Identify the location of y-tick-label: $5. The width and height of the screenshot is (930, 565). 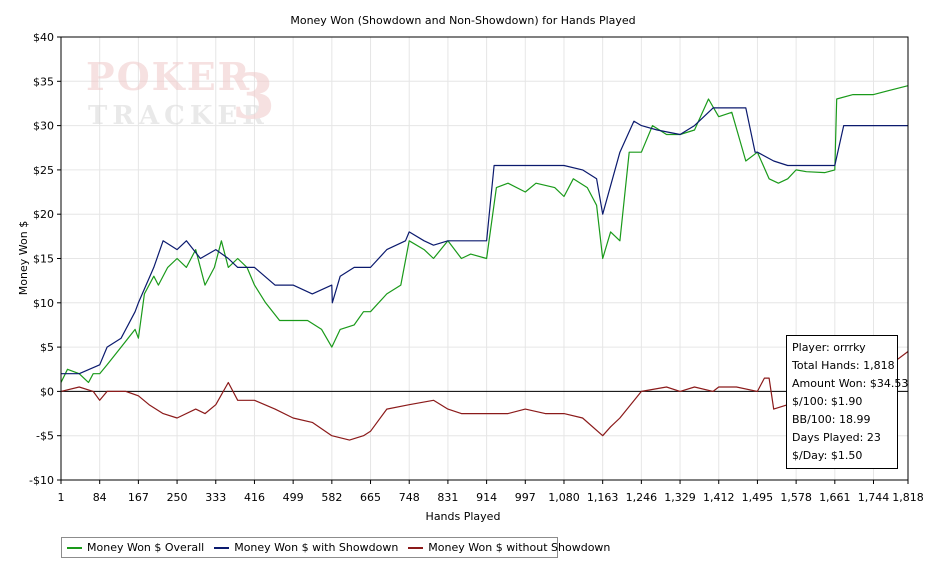
(47, 347).